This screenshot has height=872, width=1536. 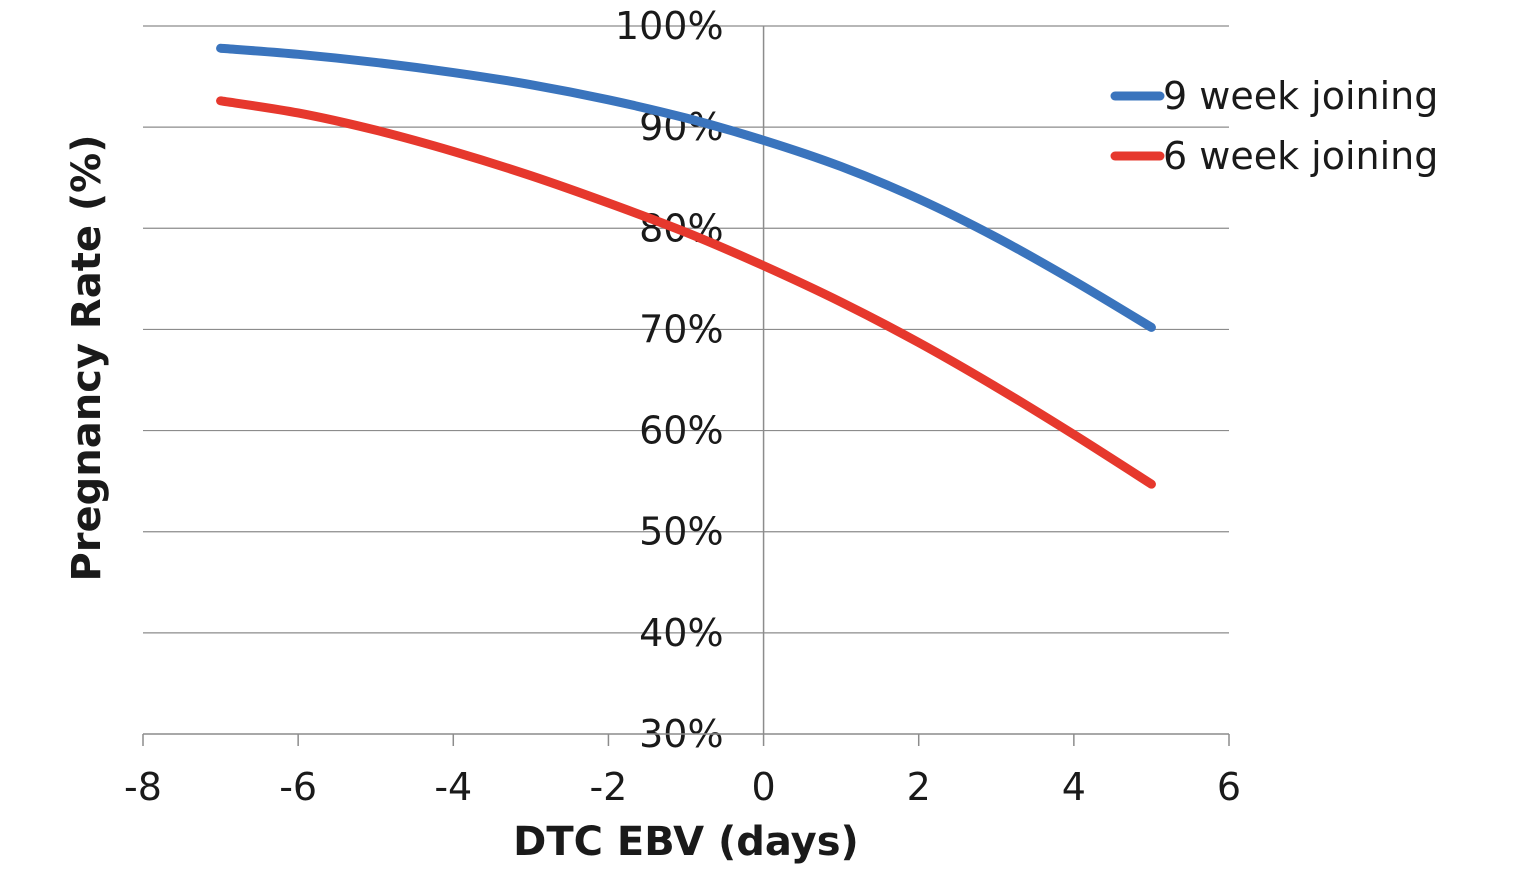 I want to click on y-tick-label: 60%, so click(x=681, y=431).